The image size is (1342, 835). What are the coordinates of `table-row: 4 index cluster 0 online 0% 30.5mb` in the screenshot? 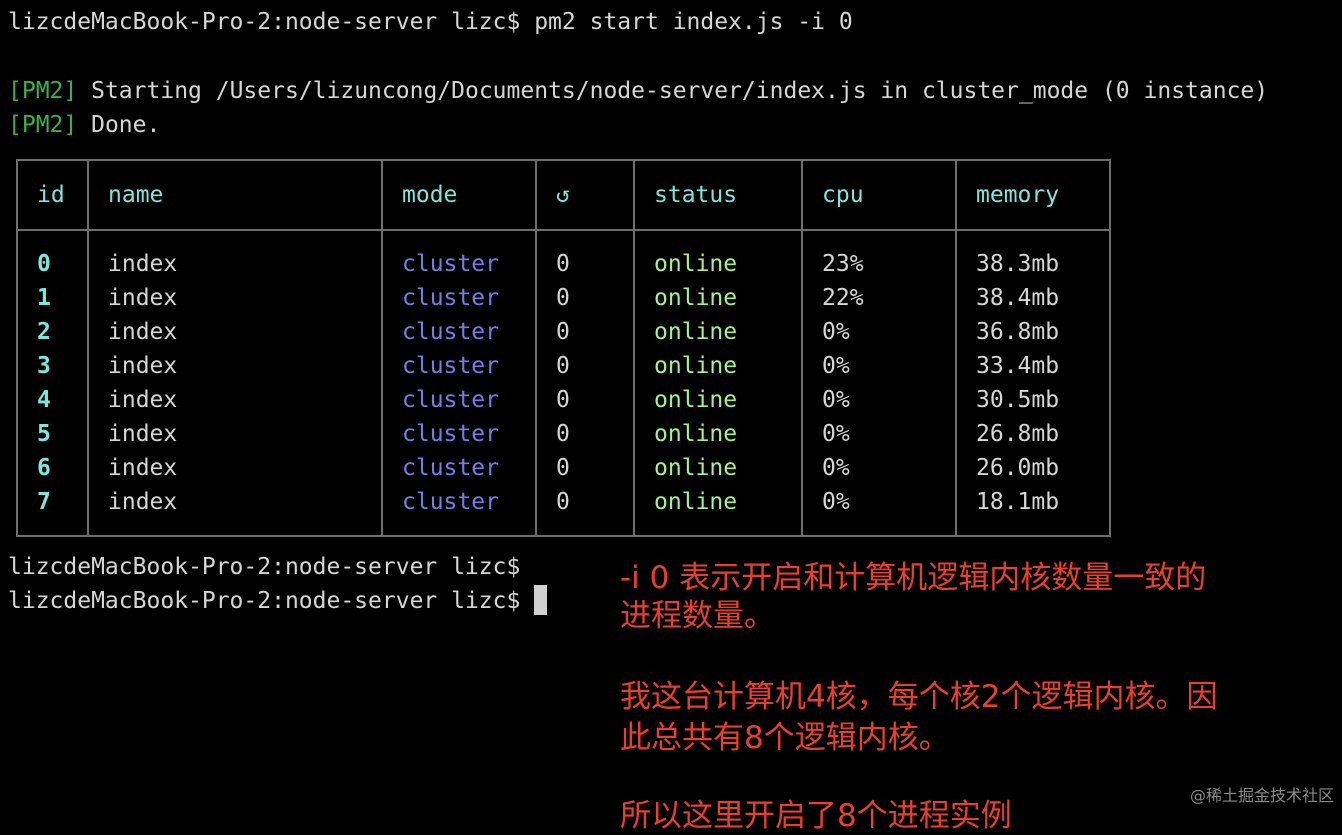 It's located at (563, 400).